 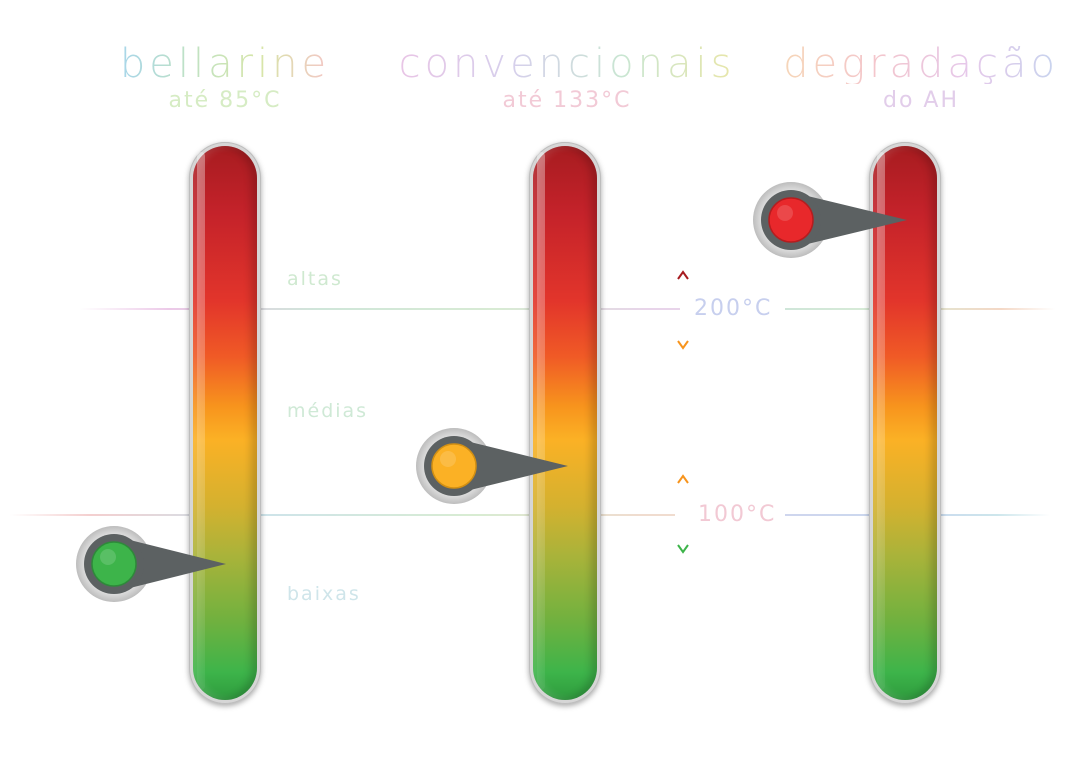 What do you see at coordinates (830, 220) in the screenshot?
I see `indicator-degradacao` at bounding box center [830, 220].